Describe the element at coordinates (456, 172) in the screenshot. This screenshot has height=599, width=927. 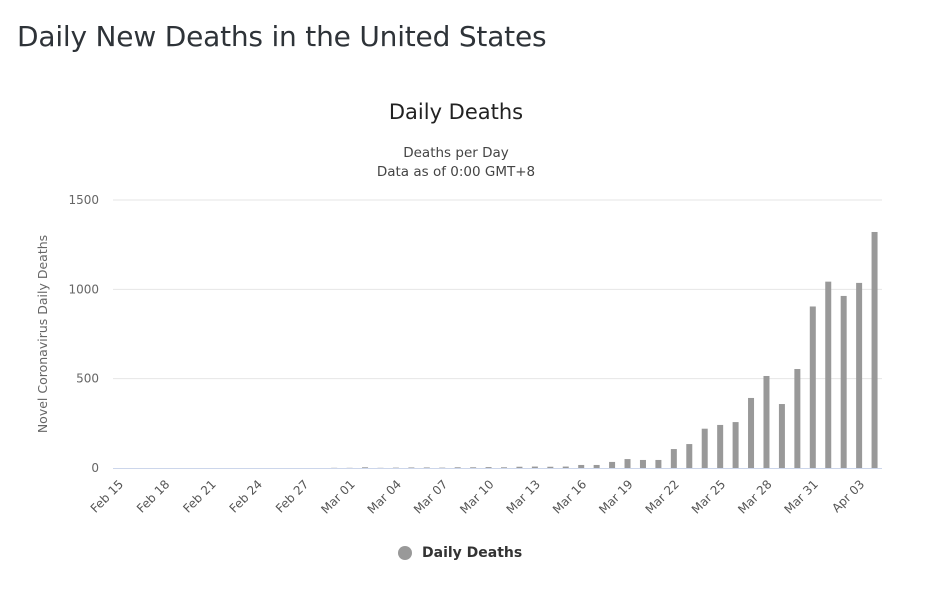
I see `subtitle-line: Data as of 0:00 GMT+8` at that location.